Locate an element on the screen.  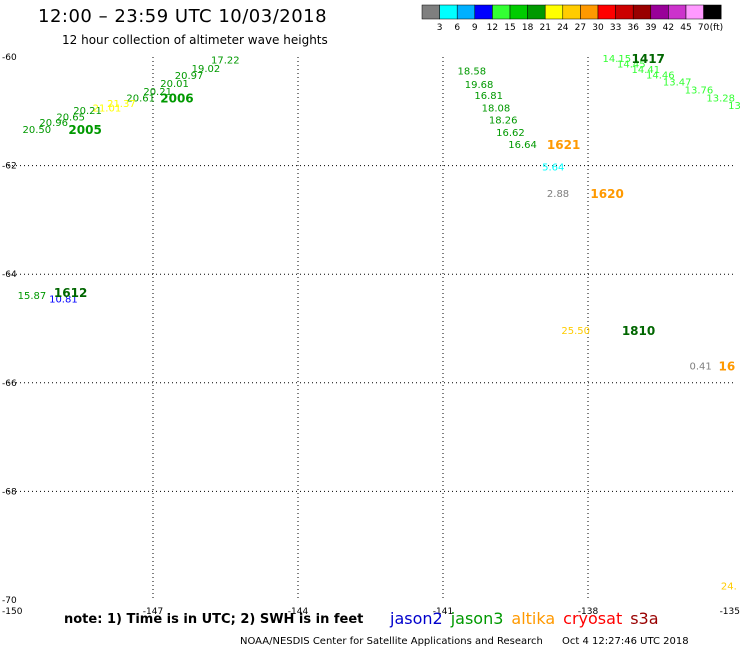
pass-number-label: 1612 is located at coordinates (70, 293).